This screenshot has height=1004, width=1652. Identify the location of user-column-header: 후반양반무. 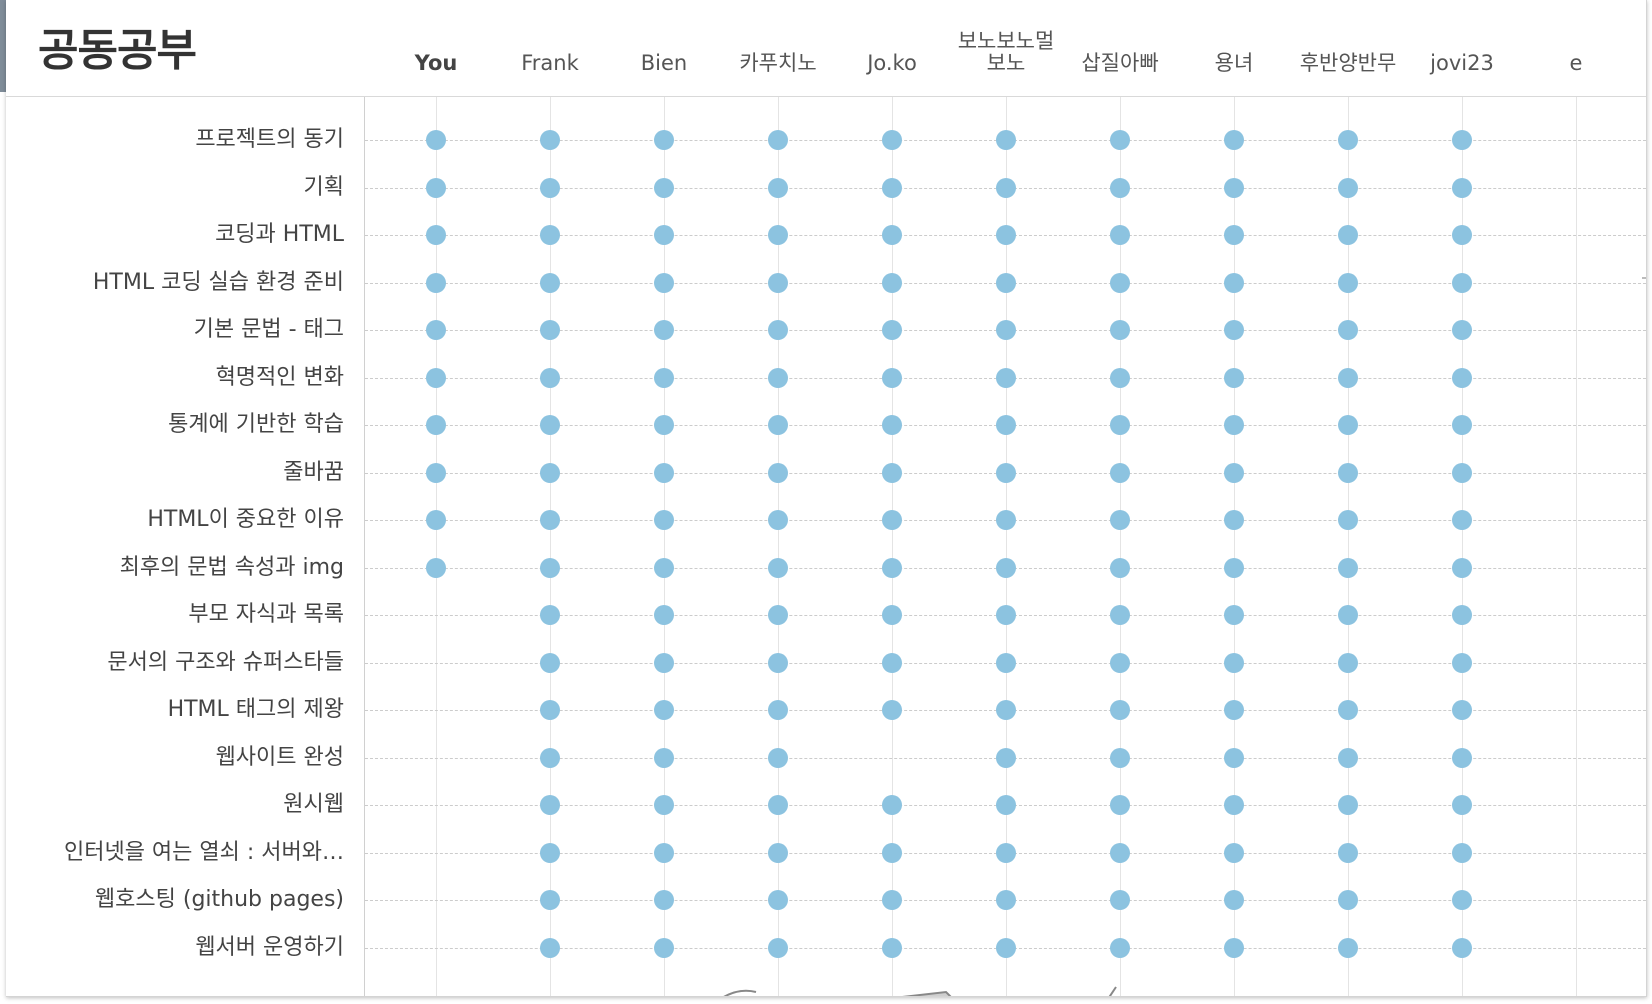
(1348, 63).